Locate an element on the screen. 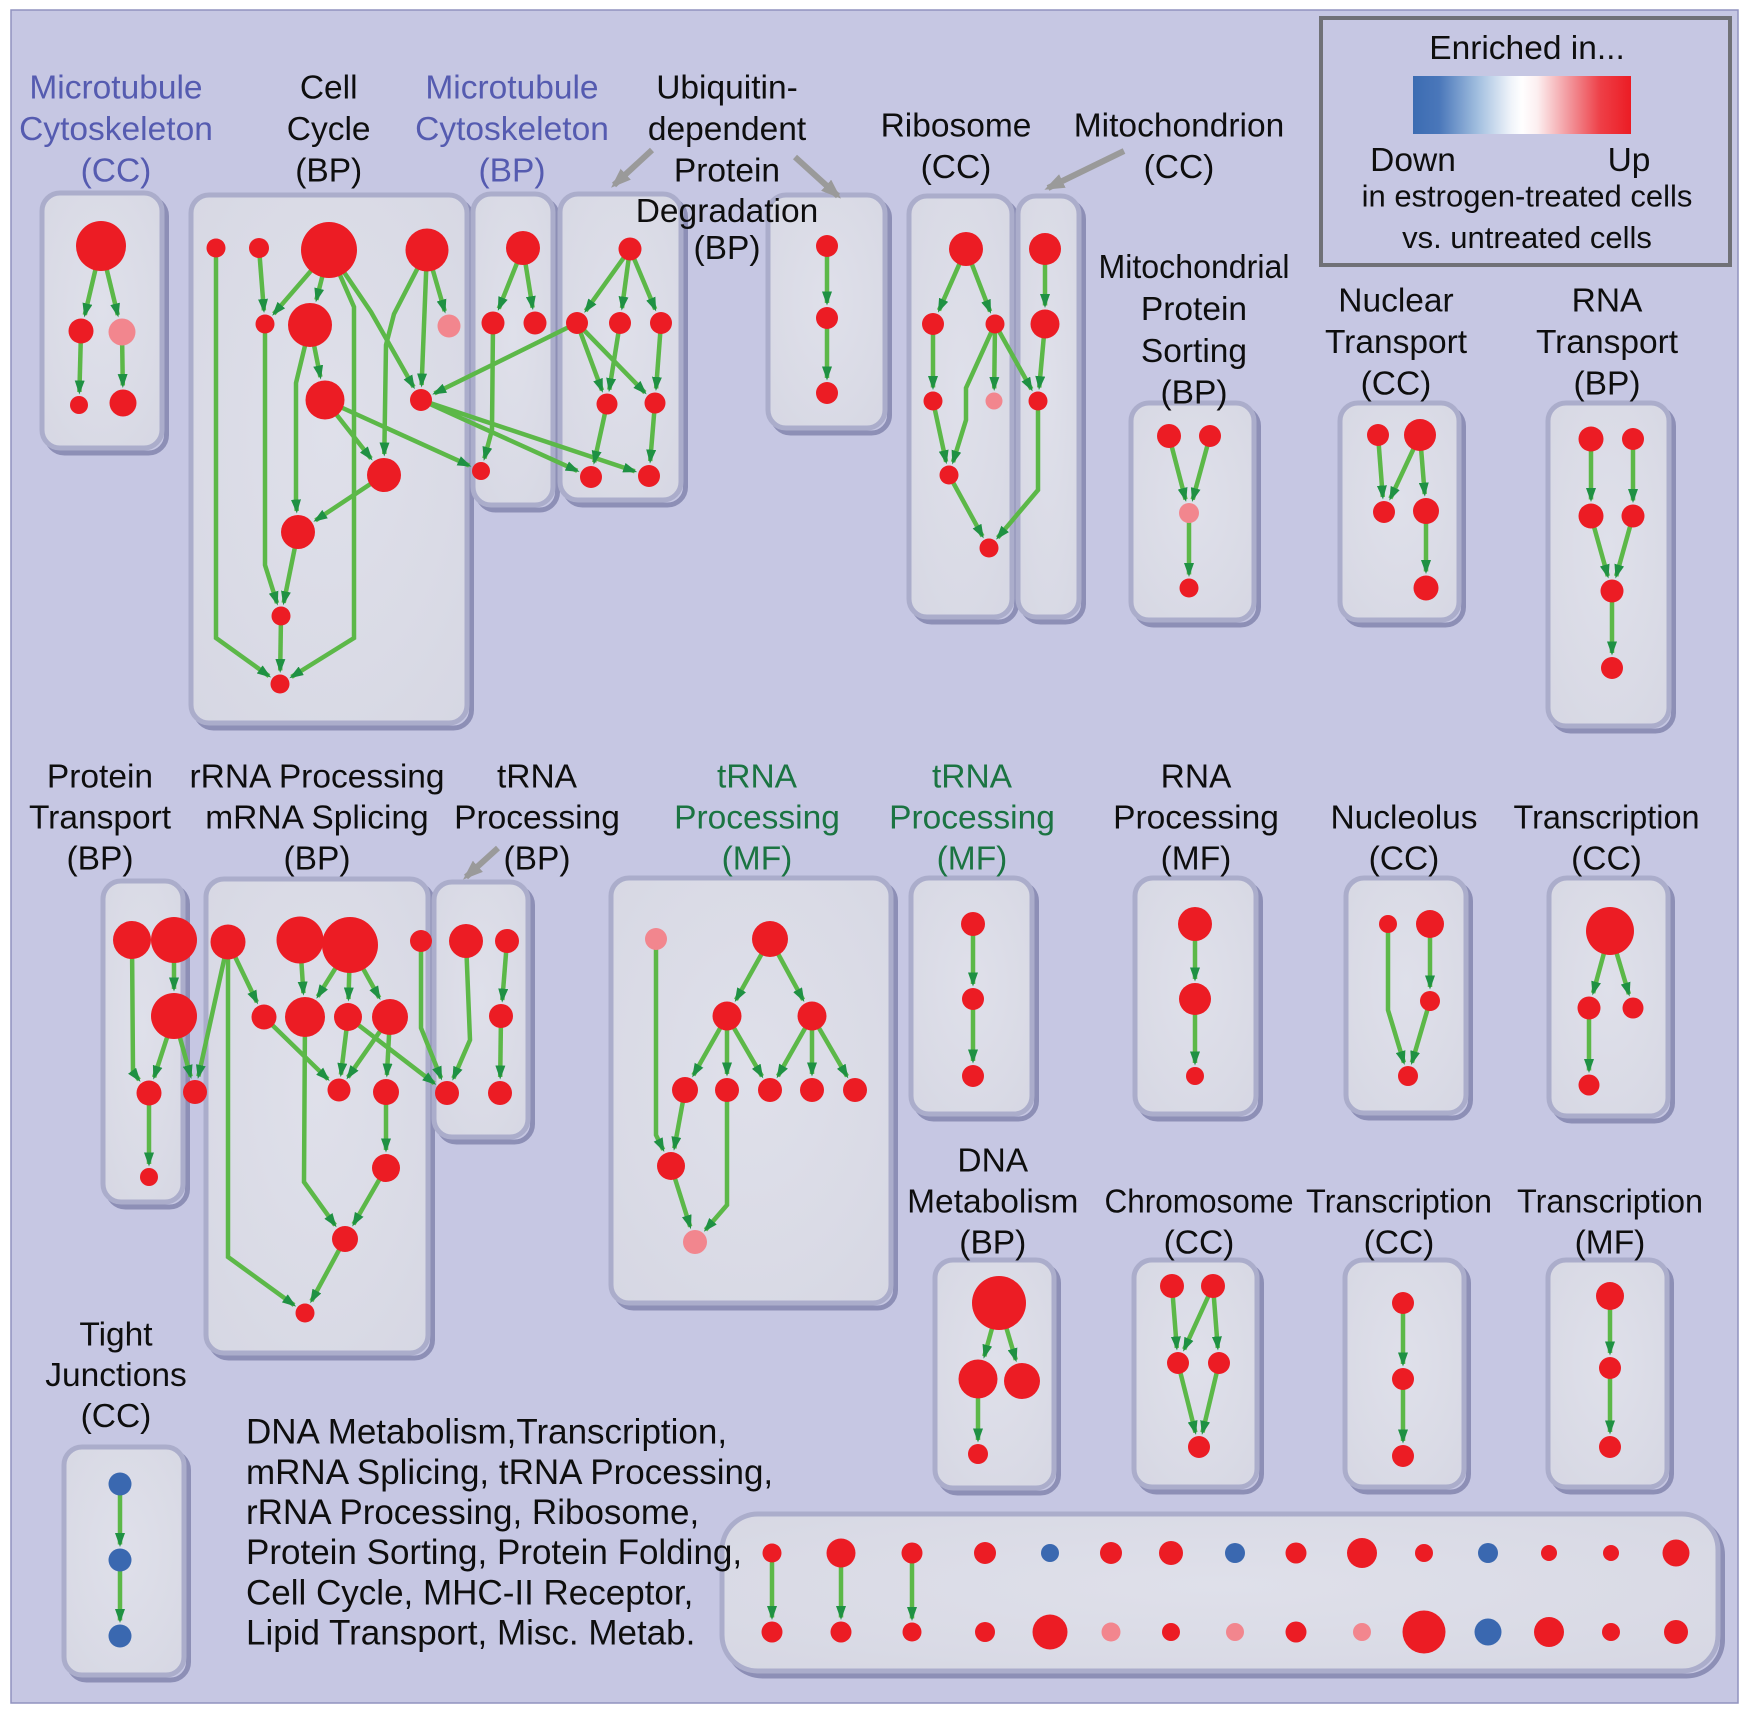  svg-text: in estrogen-treated cells is located at coordinates (1527, 196).